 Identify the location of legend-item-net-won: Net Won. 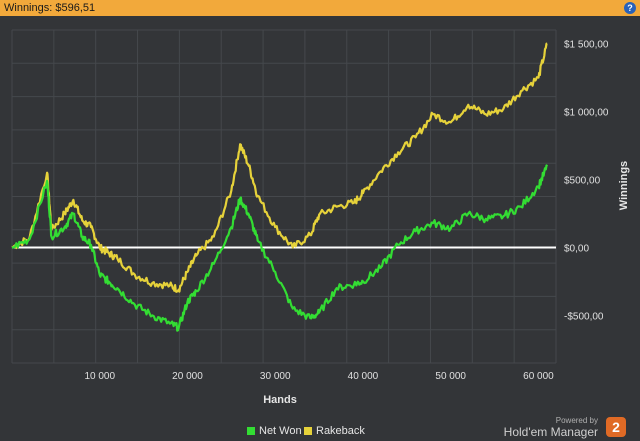
(274, 431).